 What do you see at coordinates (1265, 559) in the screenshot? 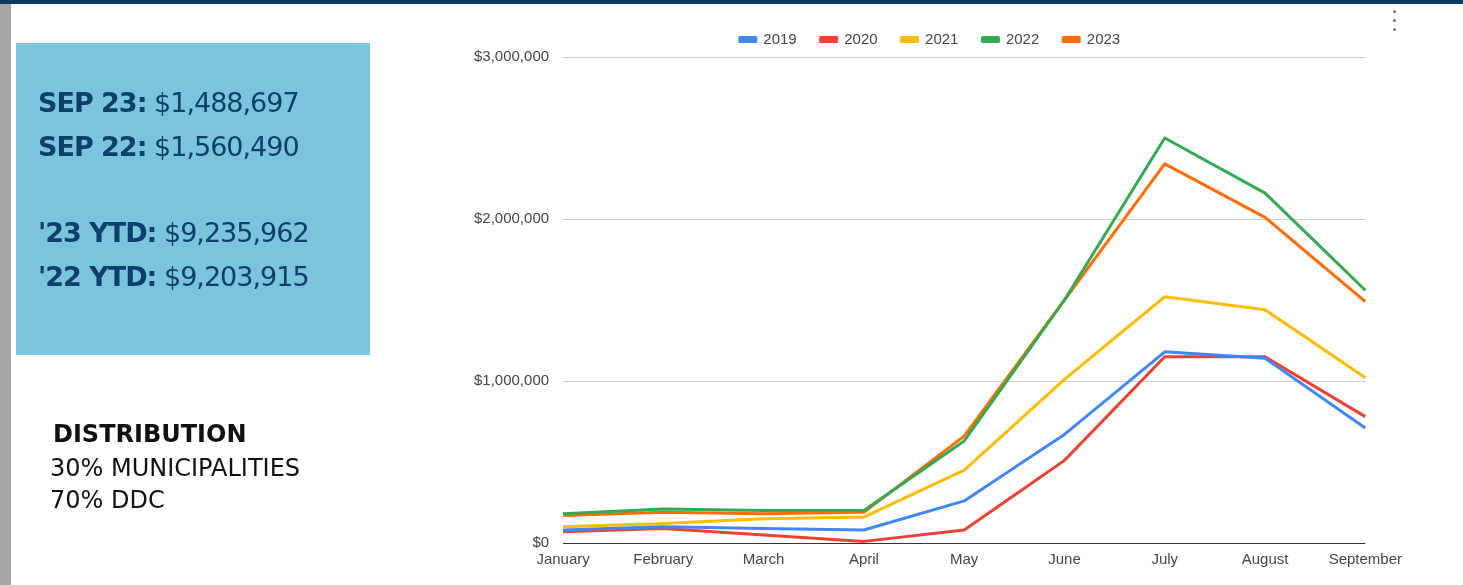
I see `x-tick-label: August` at bounding box center [1265, 559].